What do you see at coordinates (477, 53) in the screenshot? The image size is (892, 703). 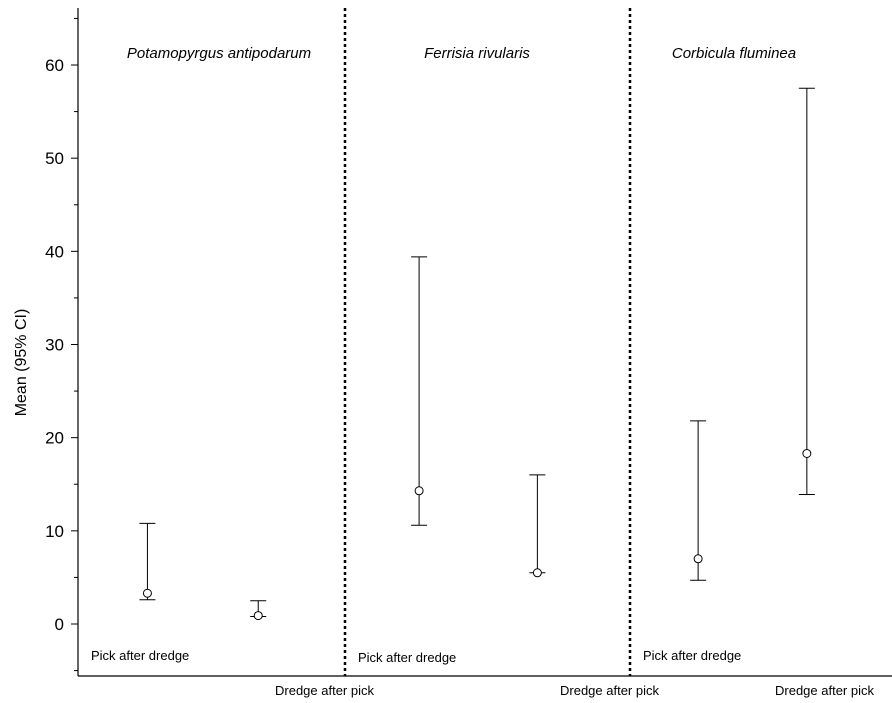 I see `panel-title: Ferrisia rivularis` at bounding box center [477, 53].